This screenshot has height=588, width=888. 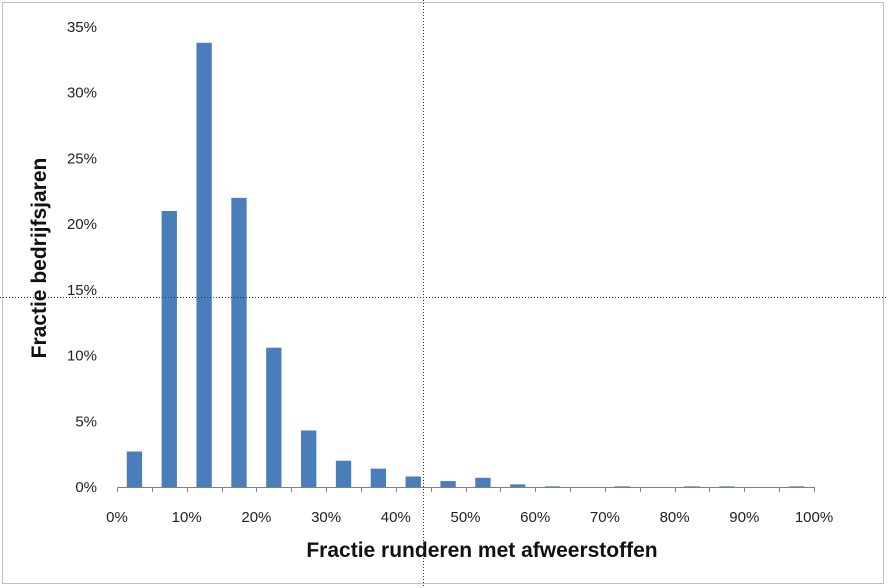 What do you see at coordinates (744, 517) in the screenshot?
I see `x-tick-label: 90%` at bounding box center [744, 517].